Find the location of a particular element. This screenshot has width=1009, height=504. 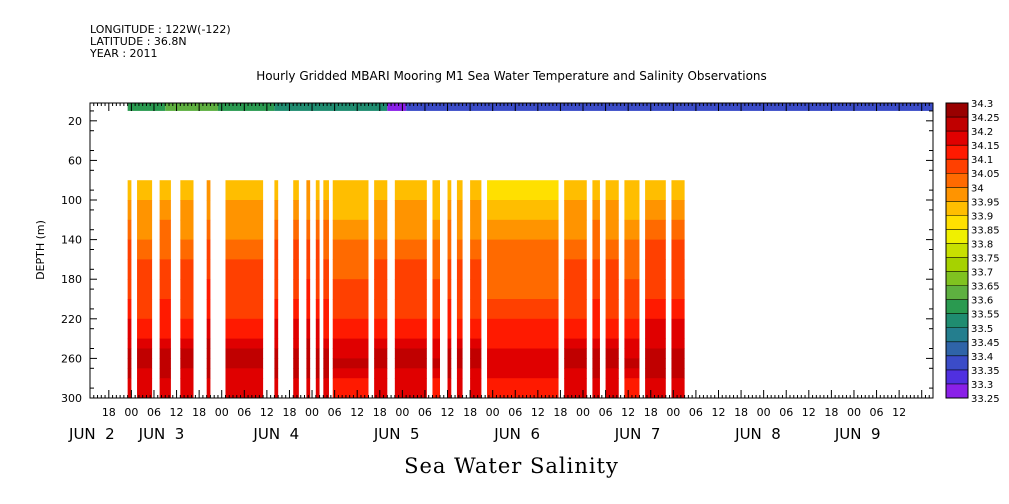

colorbar-label: 33.4 is located at coordinates (982, 357).